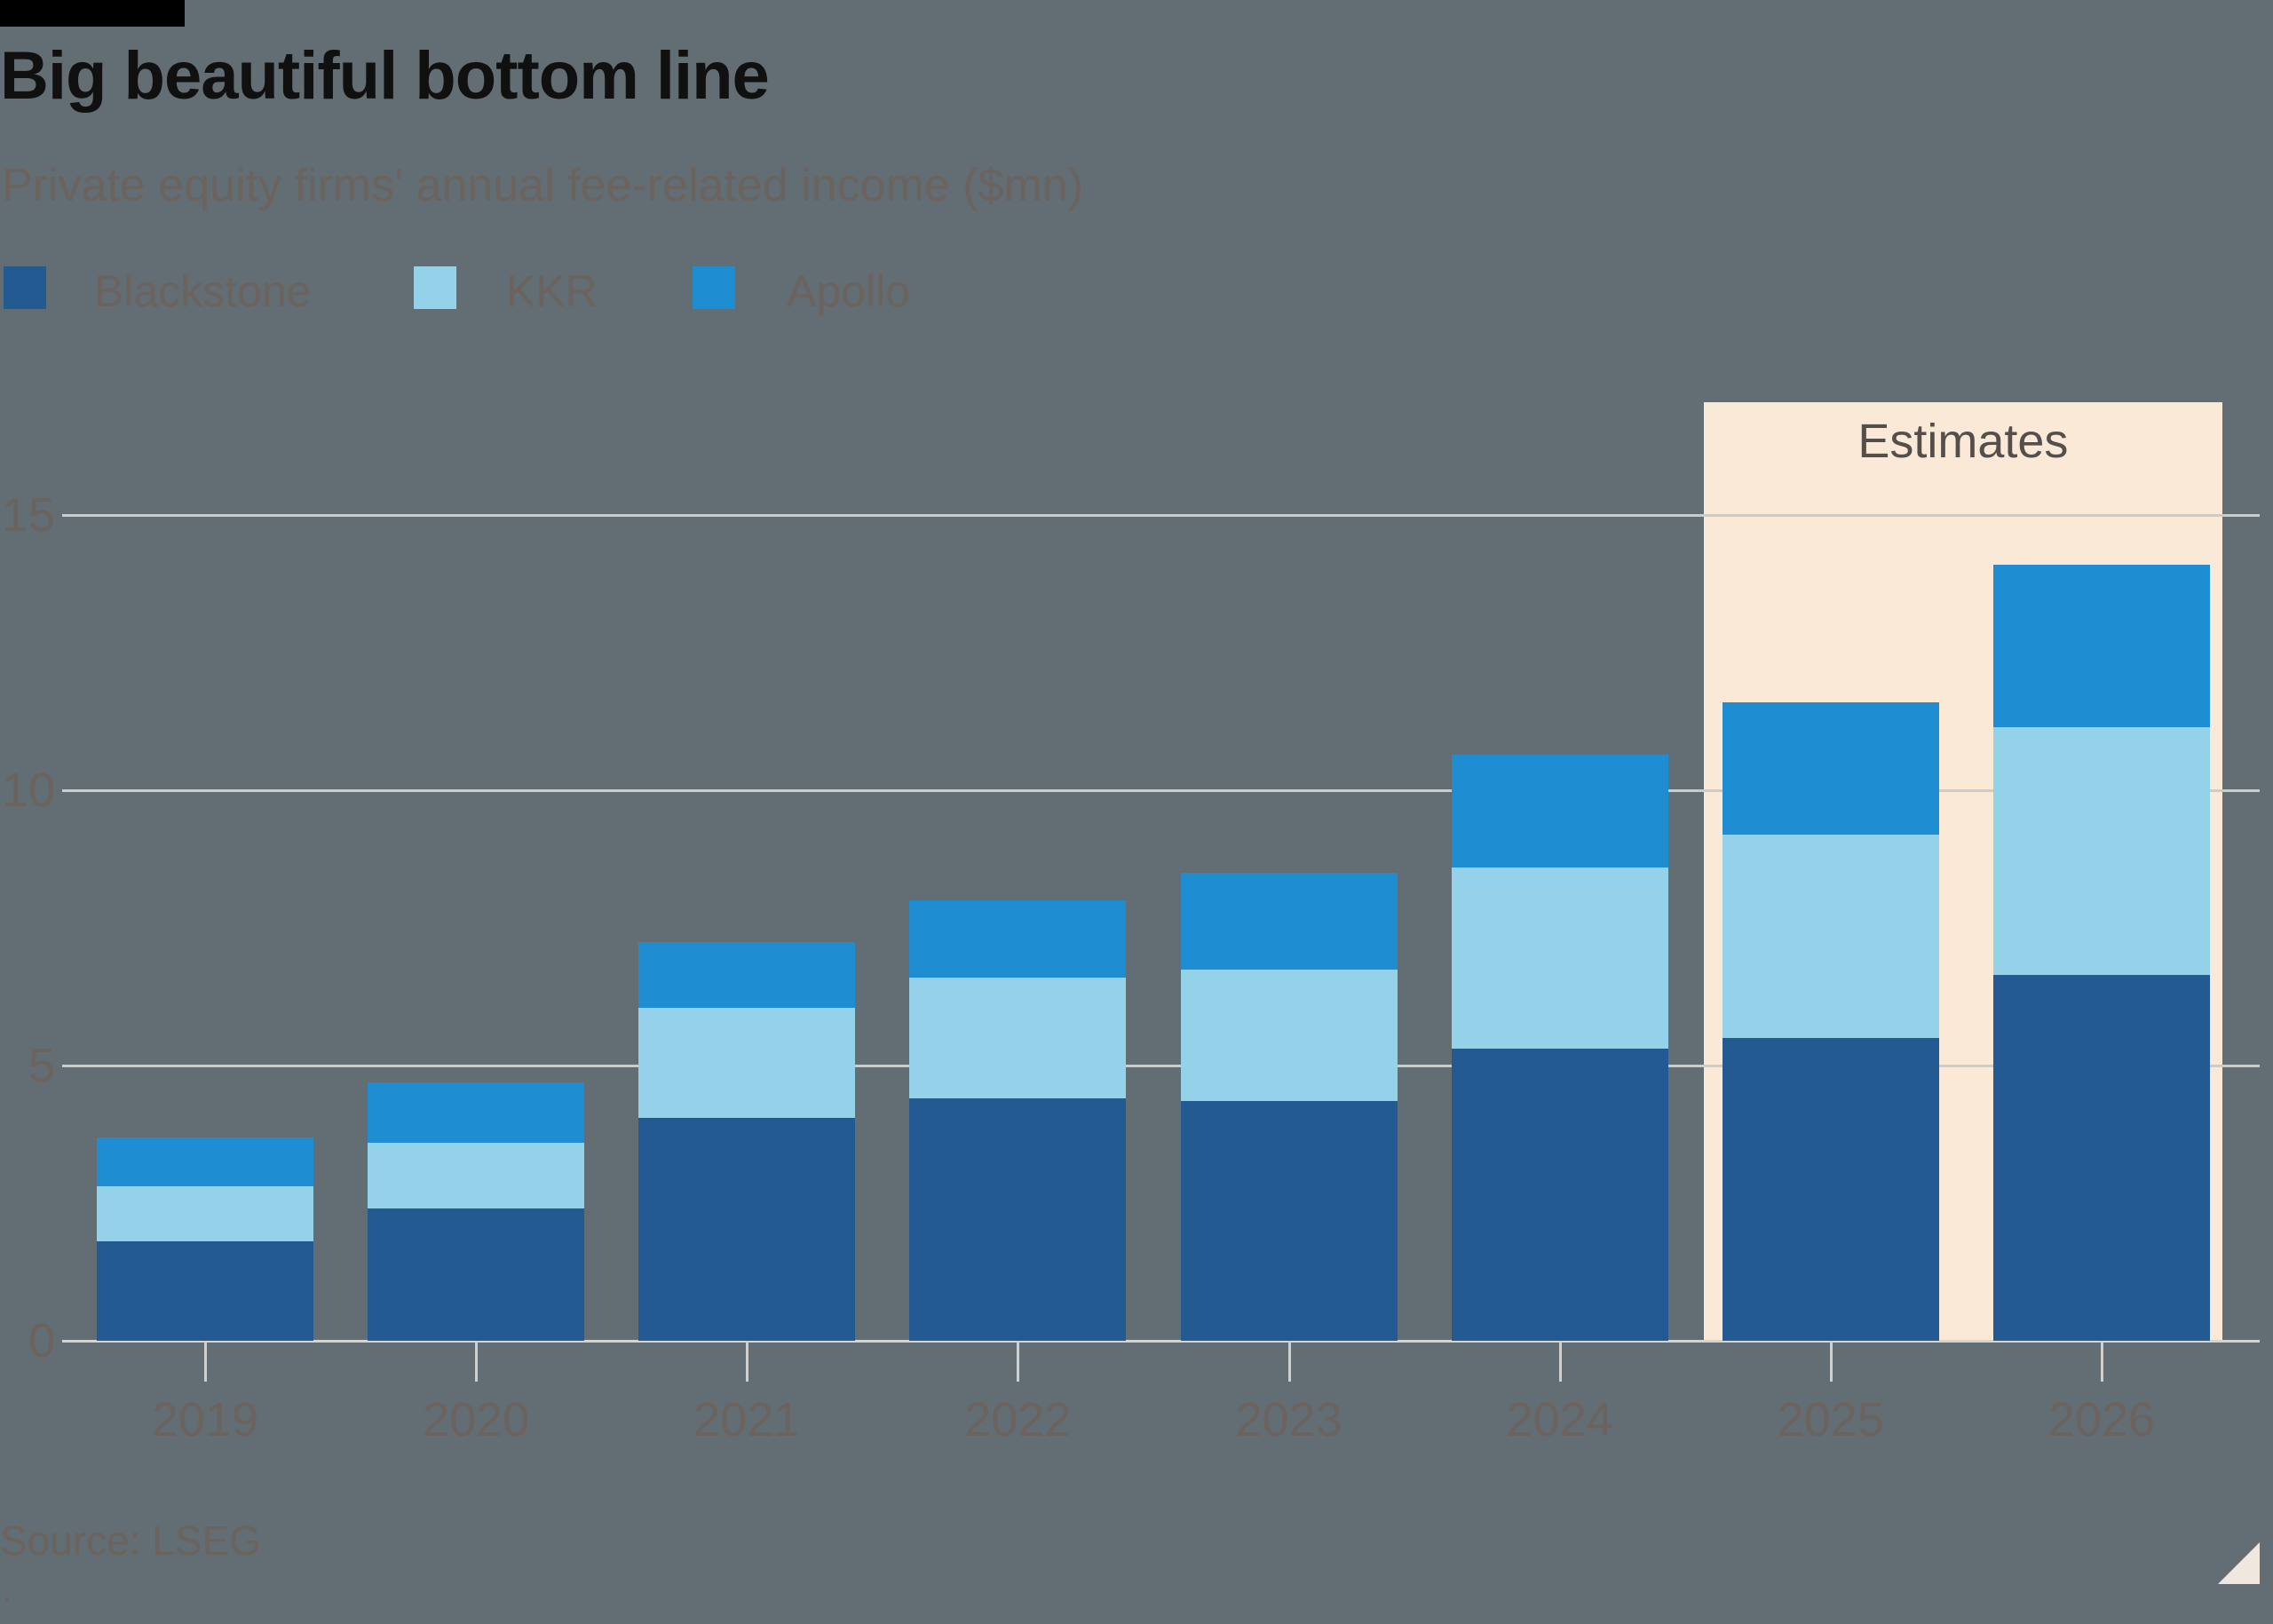  Describe the element at coordinates (1830, 768) in the screenshot. I see `bar-segment-2025-apollo` at that location.